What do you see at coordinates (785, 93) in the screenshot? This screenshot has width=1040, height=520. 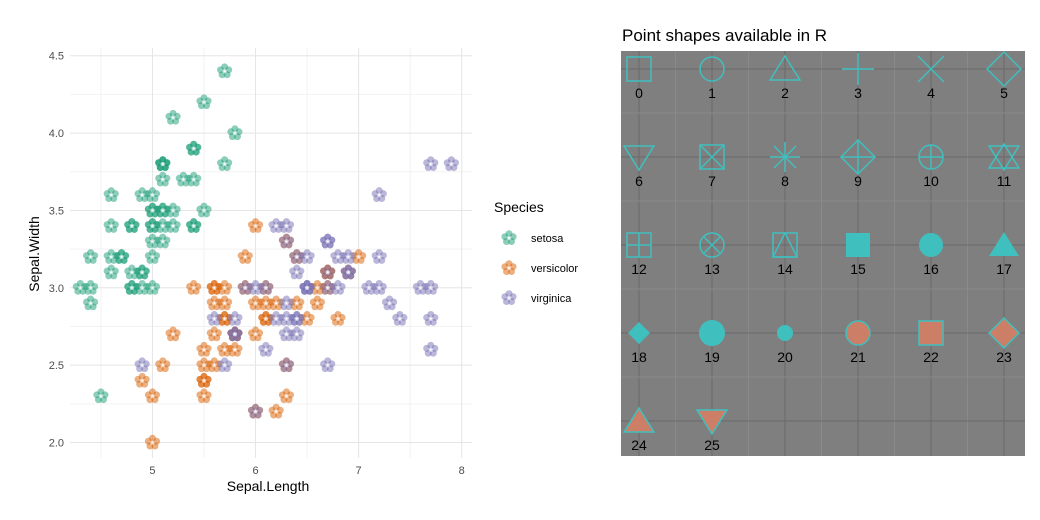 I see `shape-code-label: 2` at bounding box center [785, 93].